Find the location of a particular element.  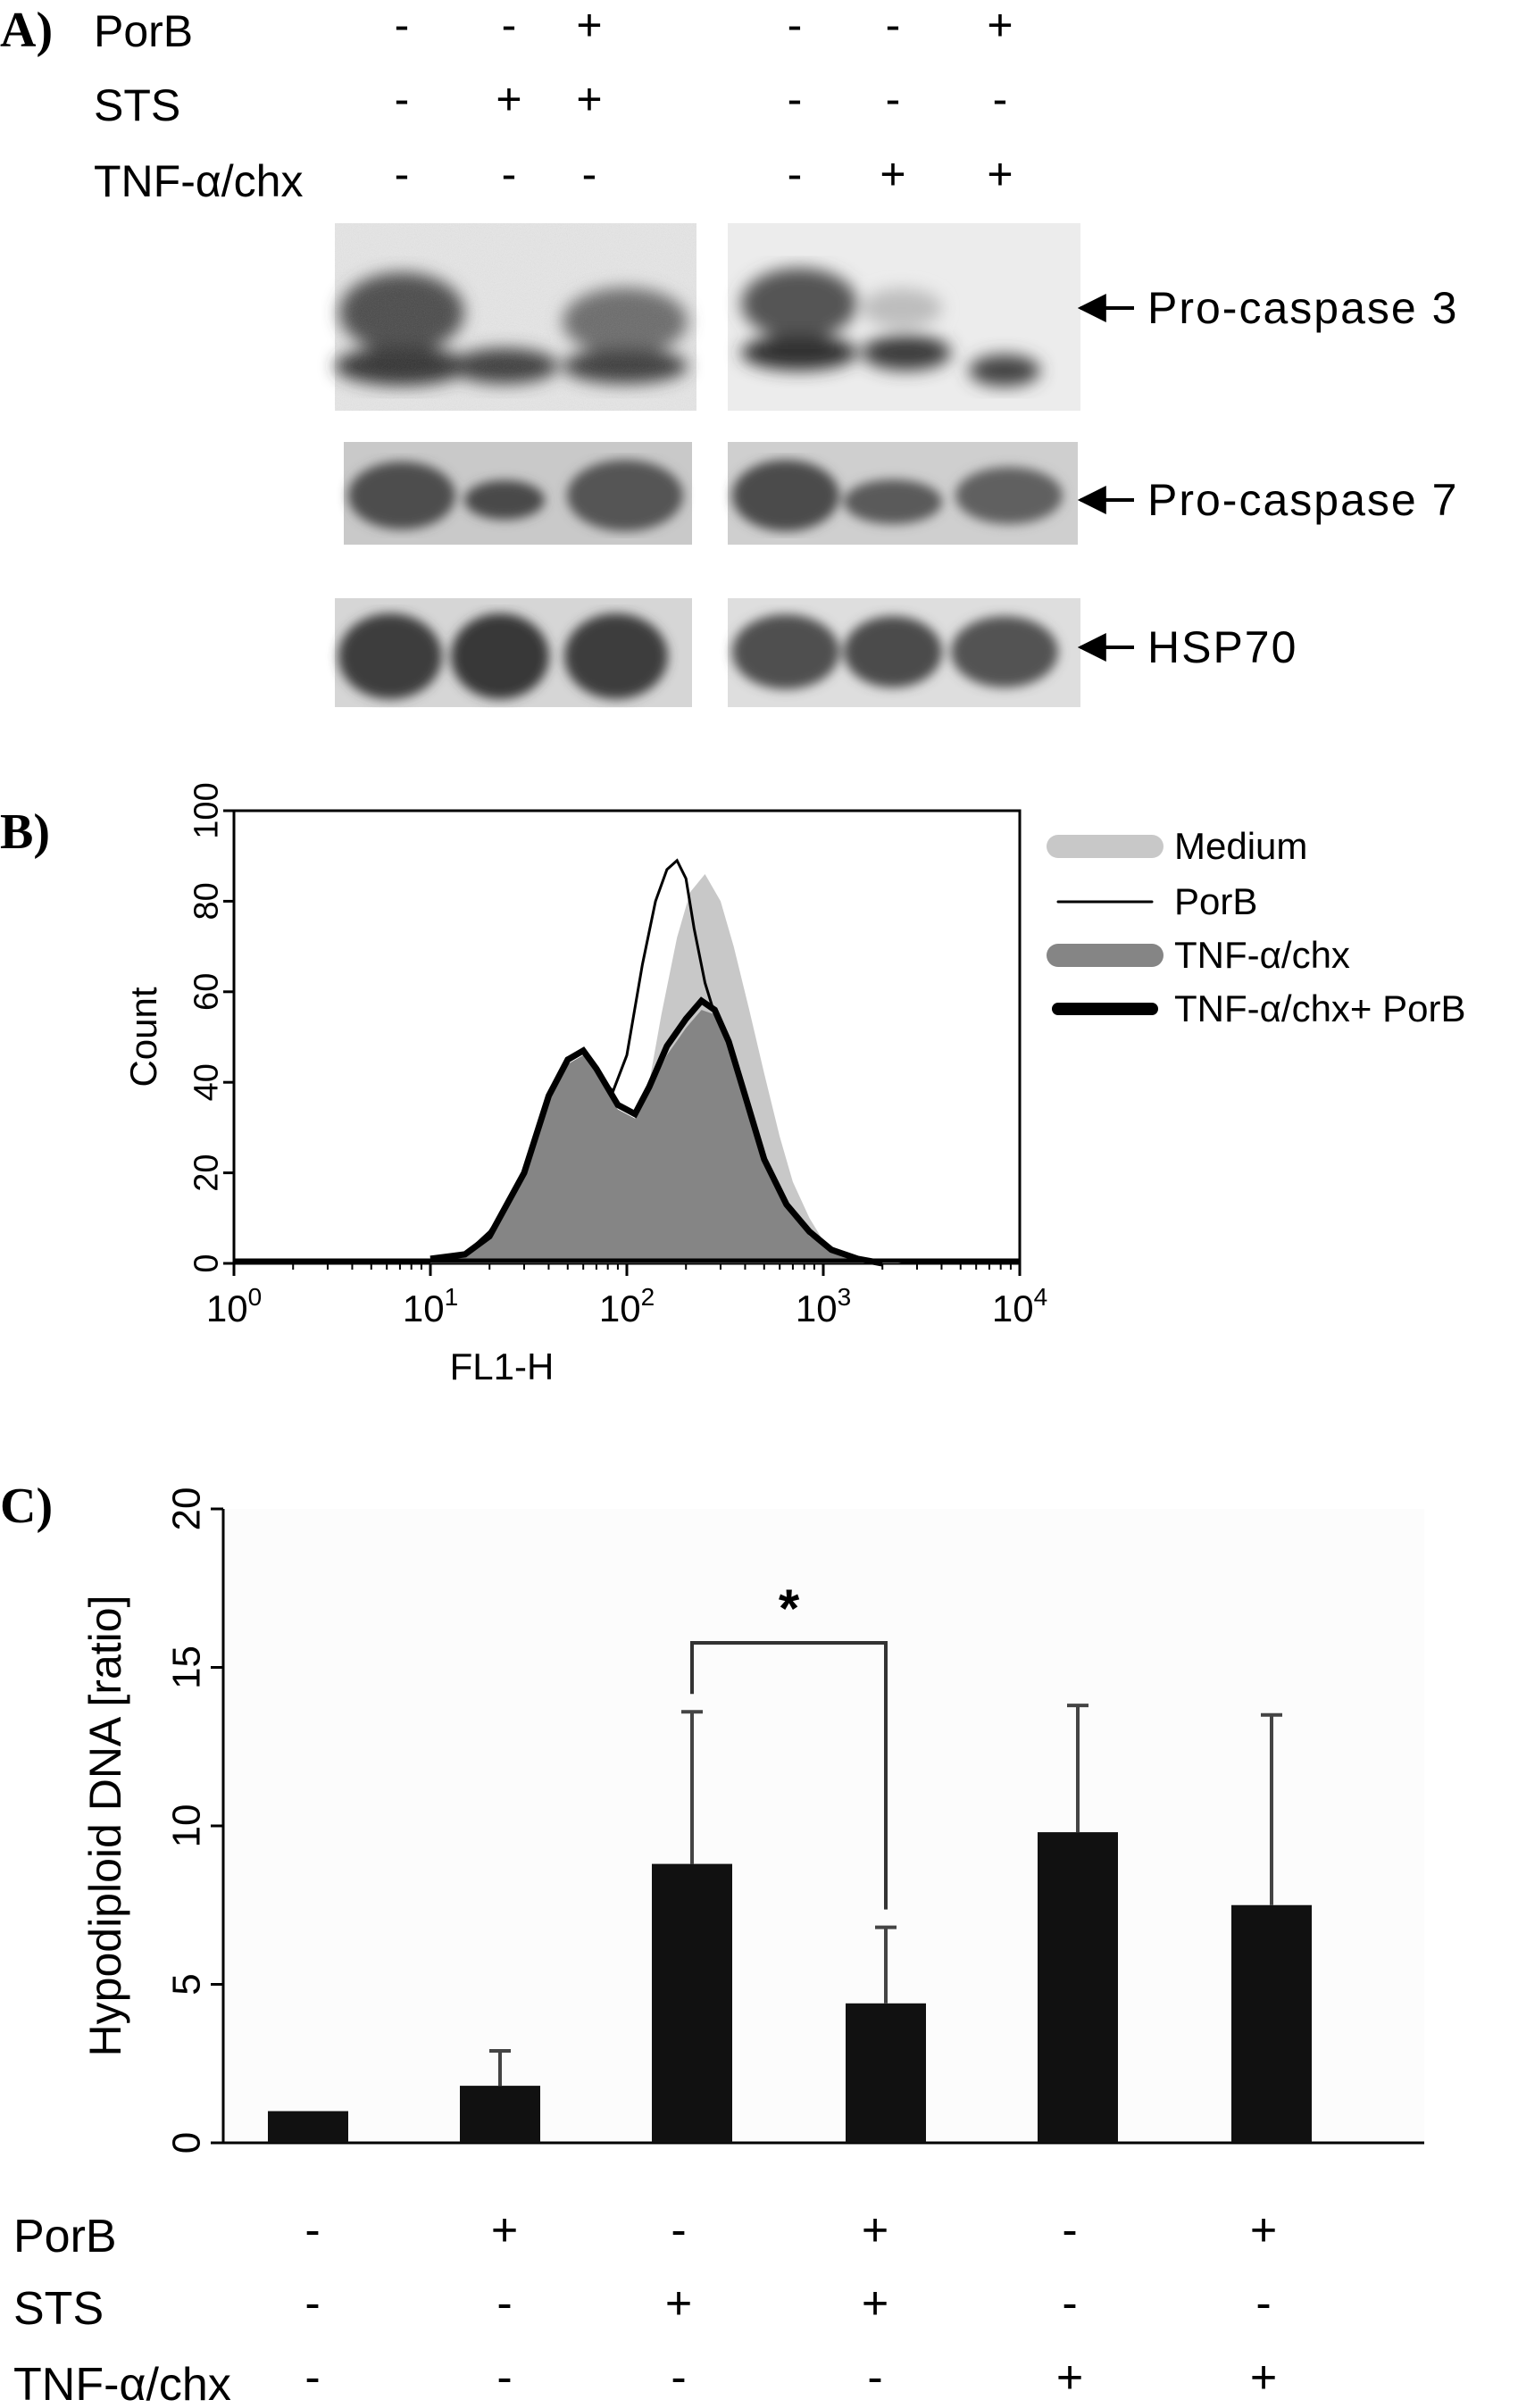

band-label-hsp70: HSP70 is located at coordinates (1187, 647).